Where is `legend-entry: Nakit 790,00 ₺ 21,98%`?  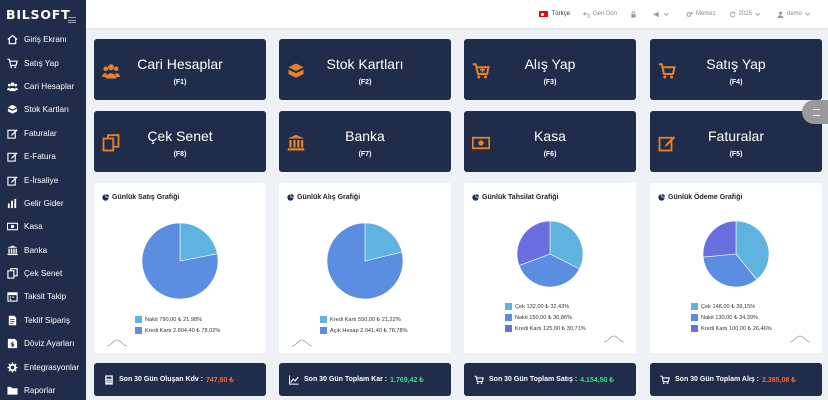 legend-entry: Nakit 790,00 ₺ 21,98% is located at coordinates (177, 319).